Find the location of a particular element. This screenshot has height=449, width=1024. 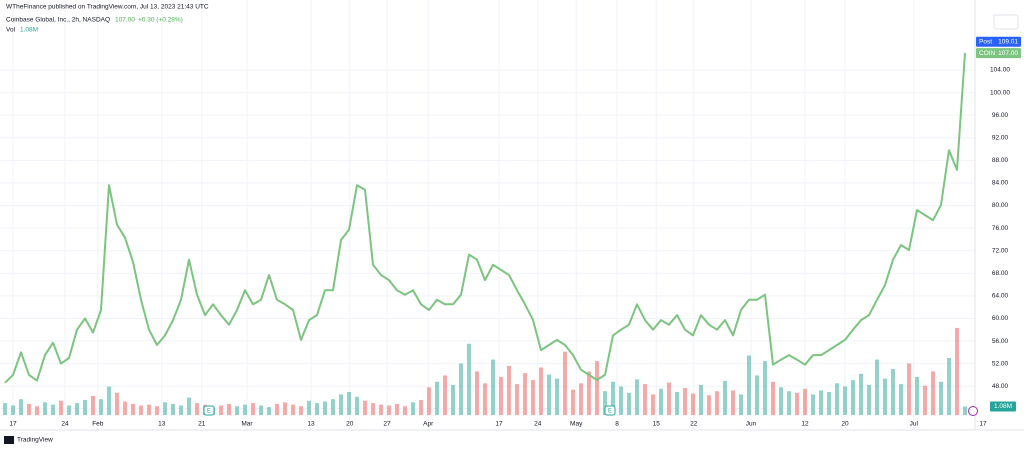

y-tick-label: 76.00 is located at coordinates (1000, 228).